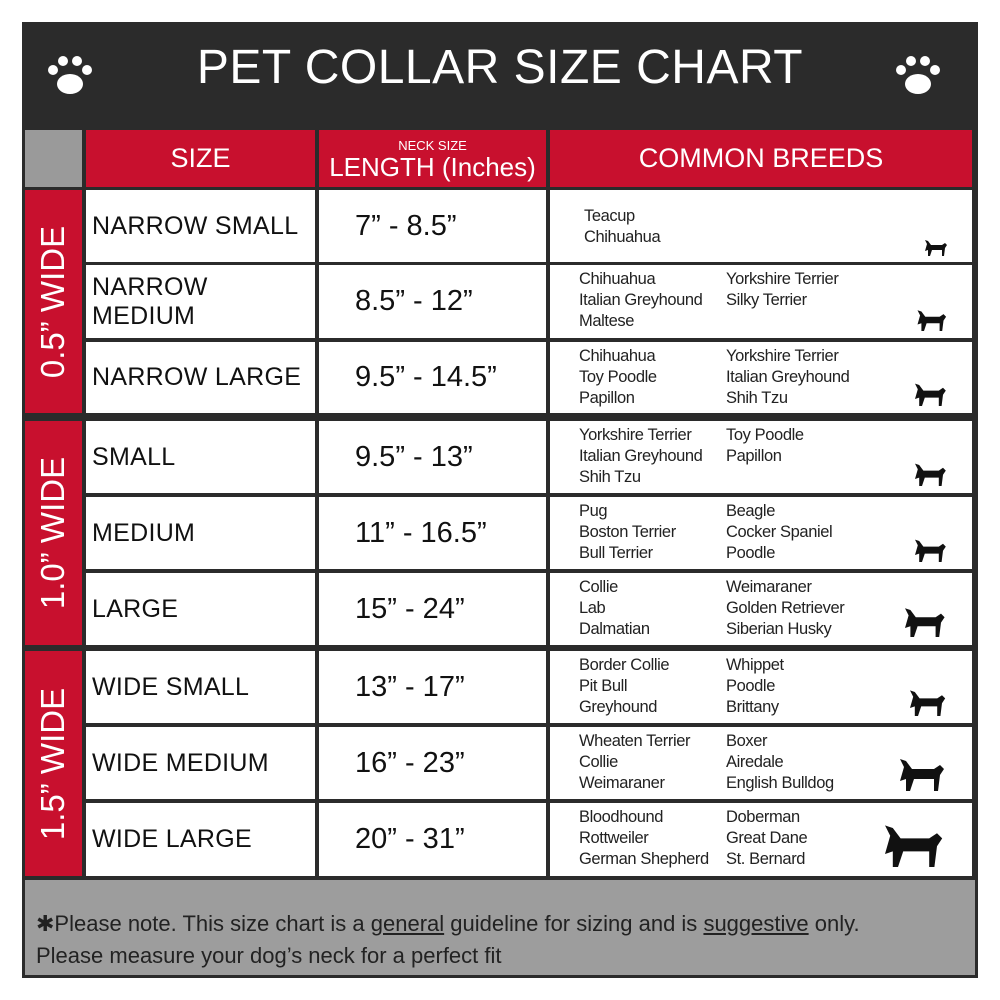  What do you see at coordinates (592, 608) in the screenshot?
I see `breed-name: Lab` at bounding box center [592, 608].